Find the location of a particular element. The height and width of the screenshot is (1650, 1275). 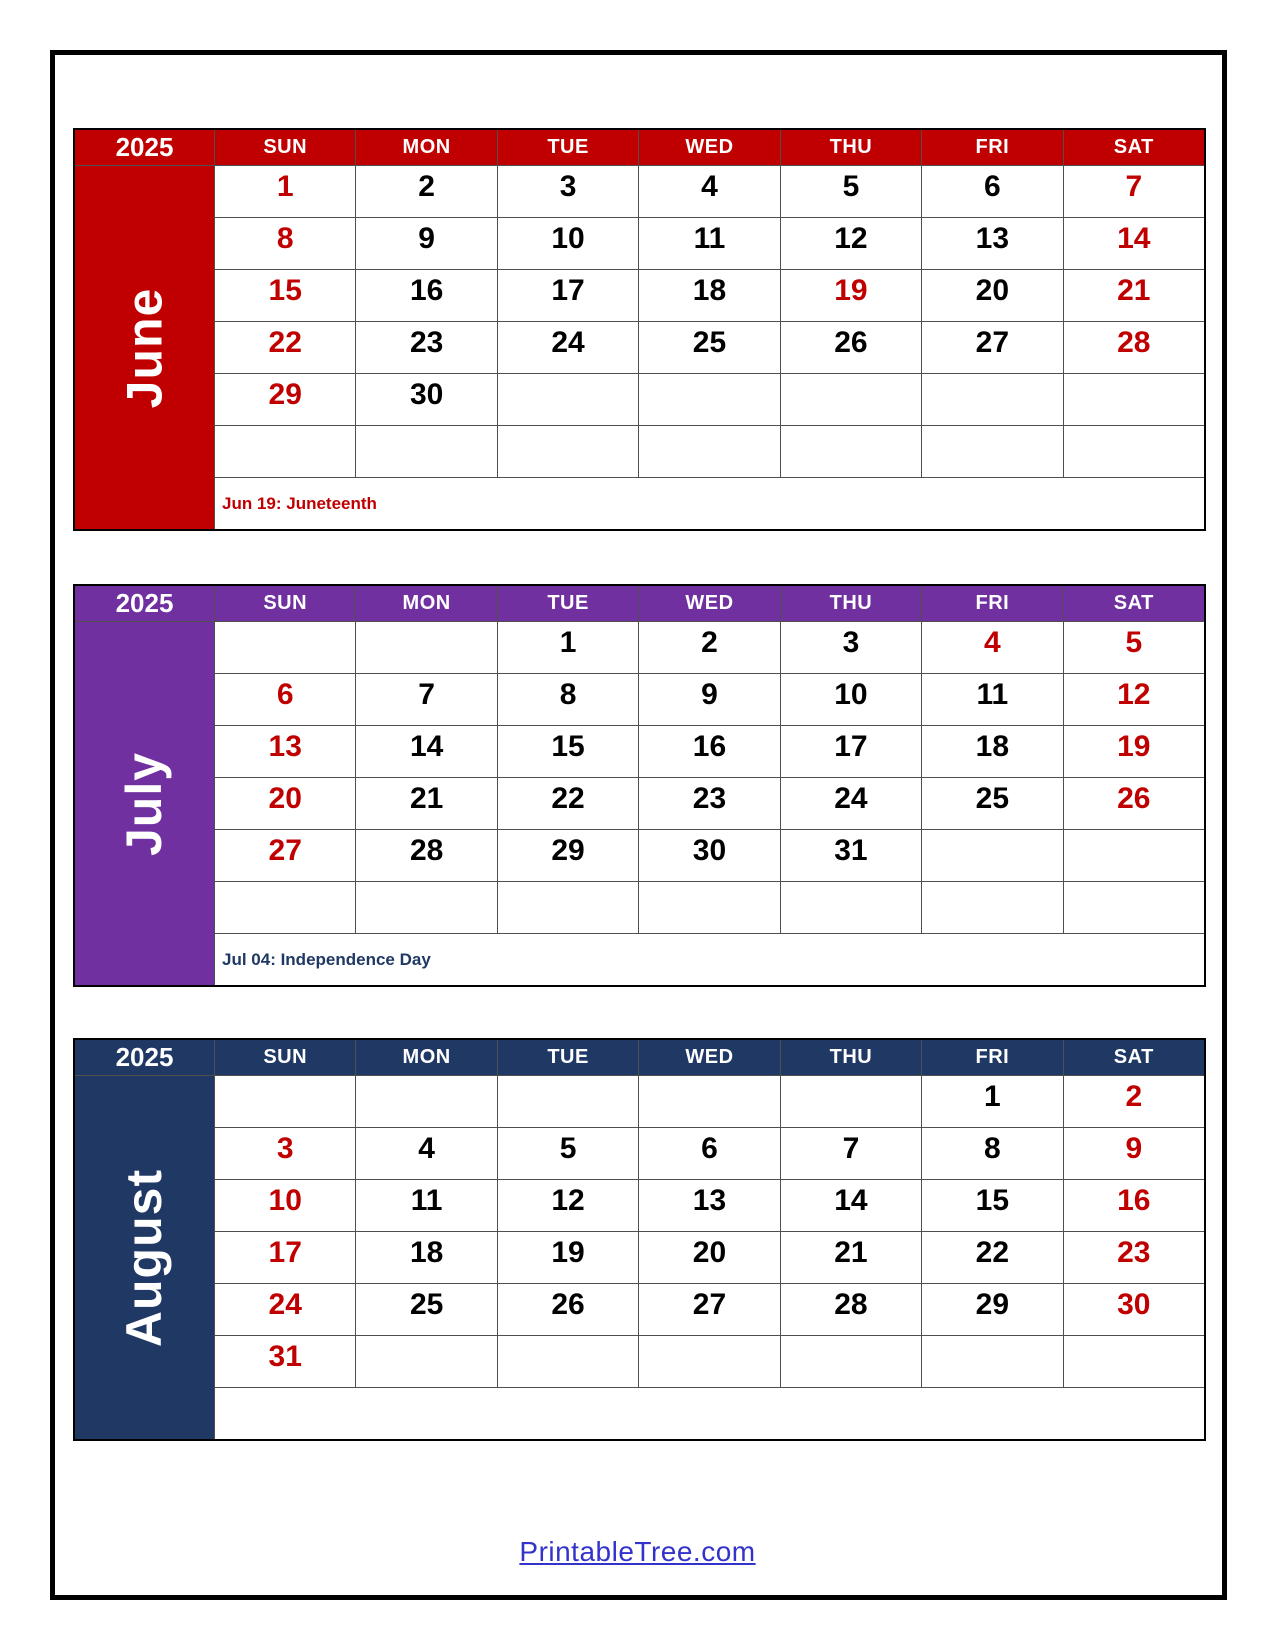

date-cell-8: 8 is located at coordinates (992, 1154).